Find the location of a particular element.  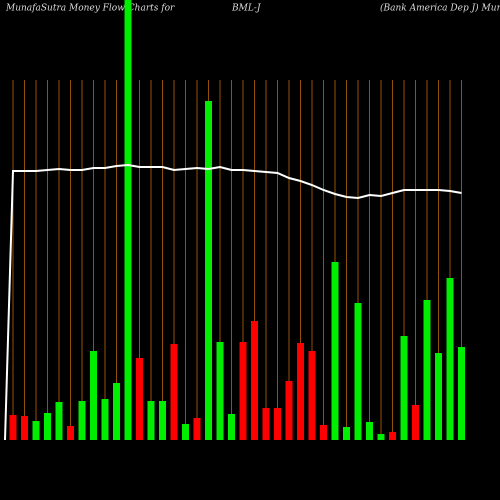

chart-subtitle: (Bank America Dep J) MunafaSutra.com is located at coordinates (440, 8).